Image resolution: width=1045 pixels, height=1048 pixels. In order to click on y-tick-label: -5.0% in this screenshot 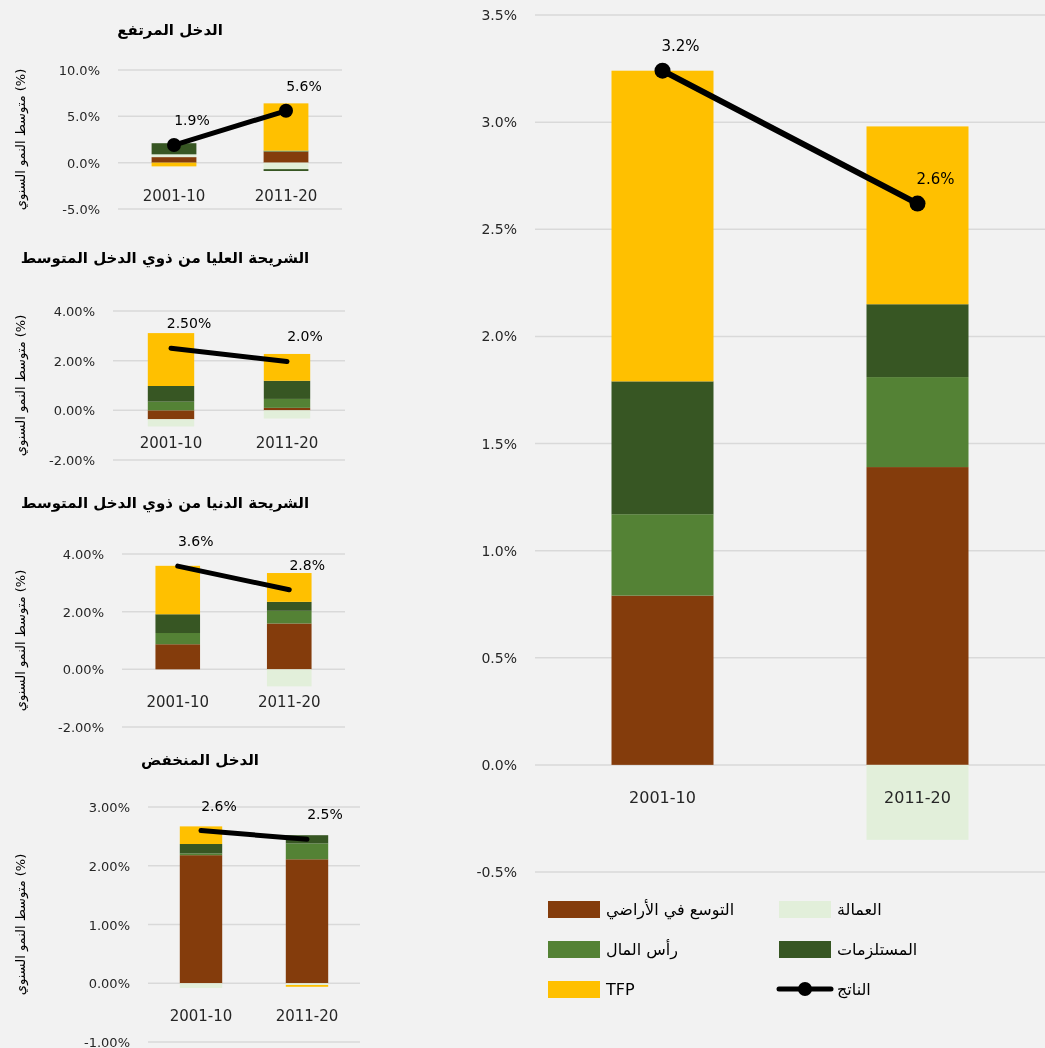, I will do `click(81, 209)`.